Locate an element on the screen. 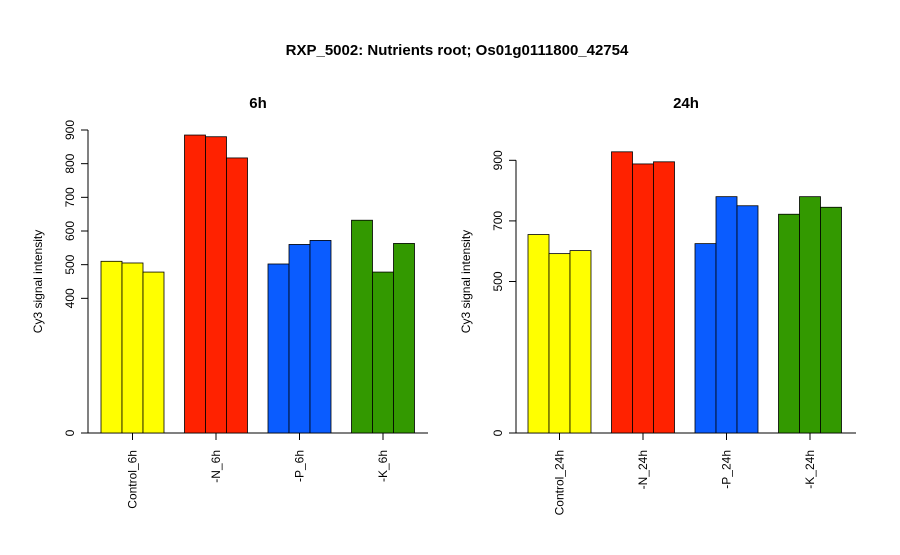 Image resolution: width=900 pixels, height=555 pixels. x-tick-label: Control_6h is located at coordinates (133, 479).